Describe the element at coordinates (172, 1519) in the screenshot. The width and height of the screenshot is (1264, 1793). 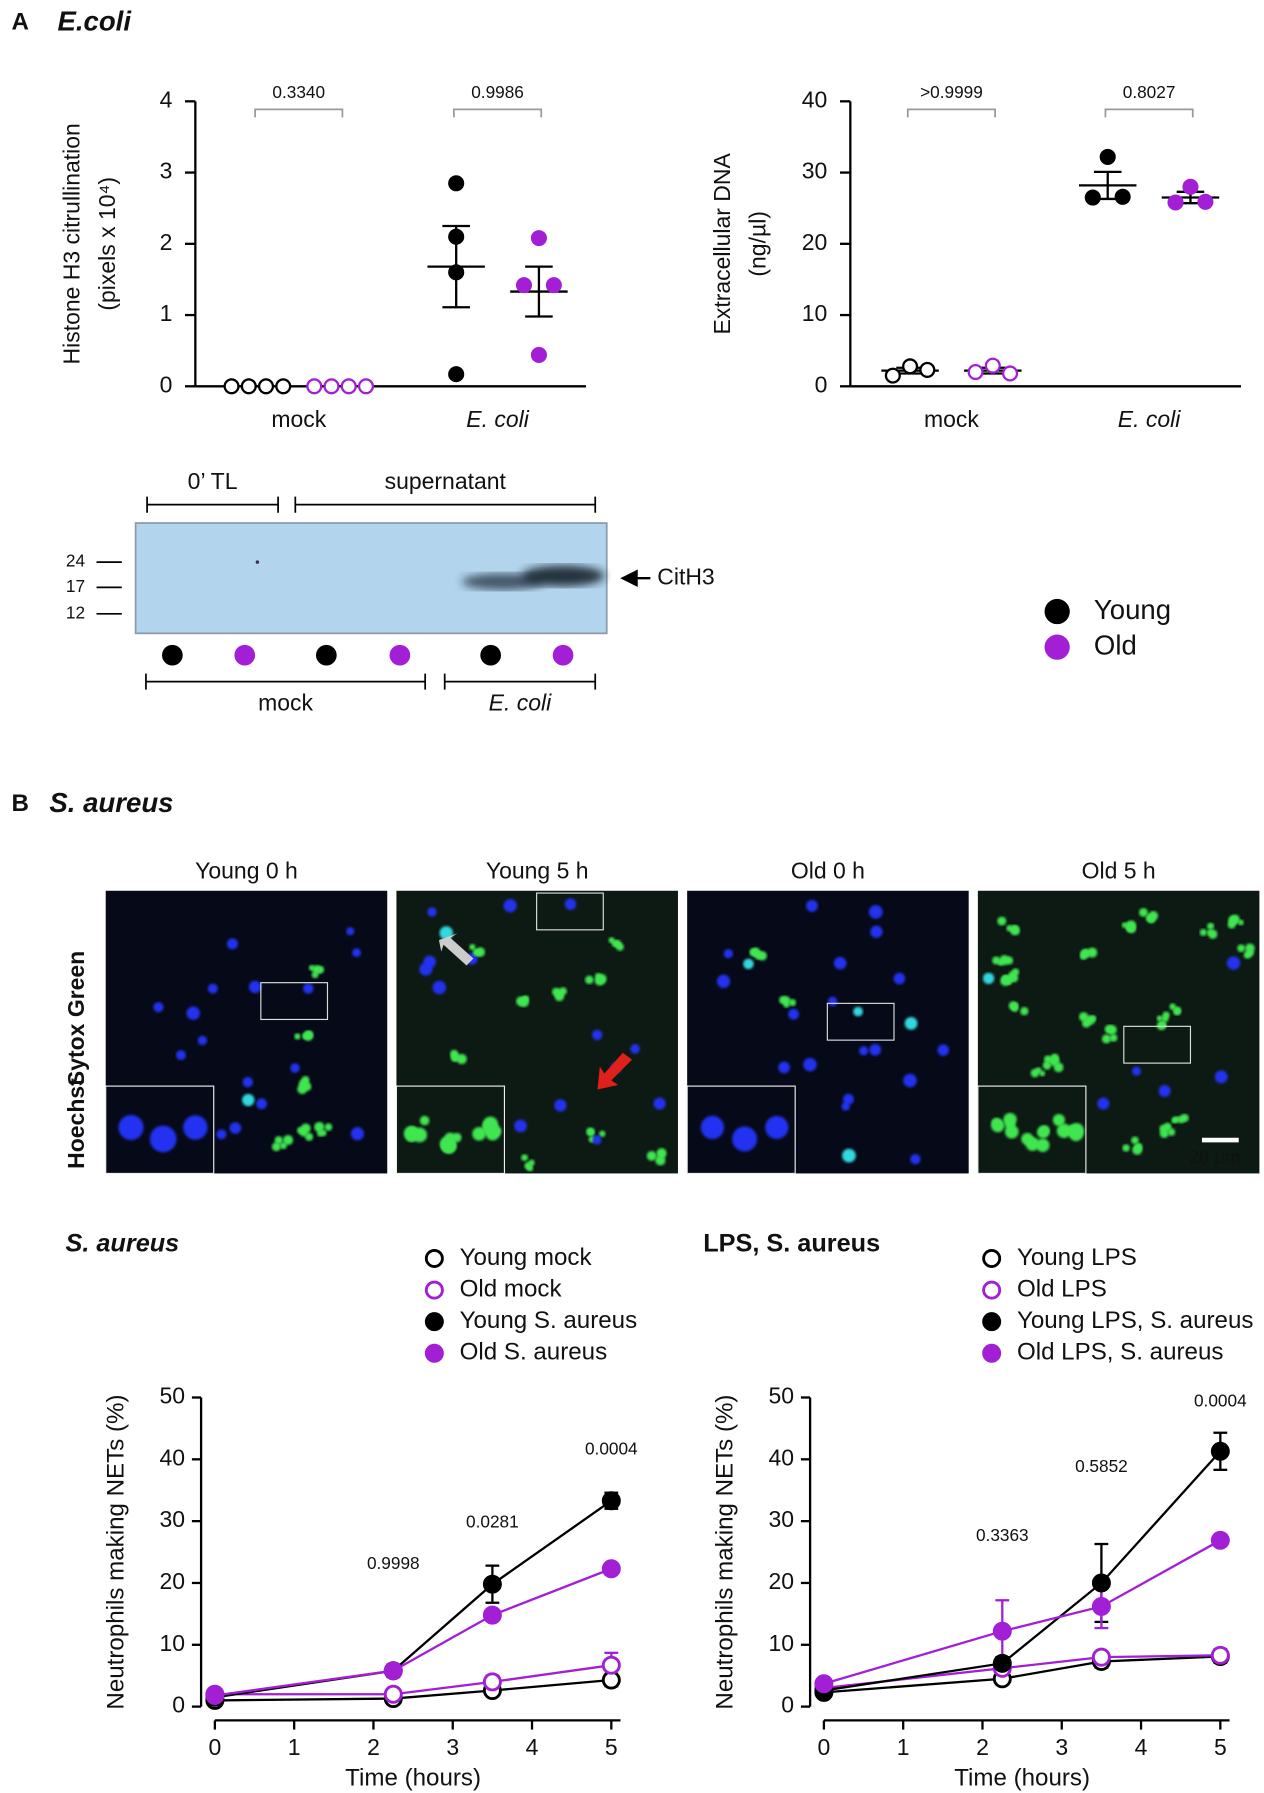
I see `y-tick-label: 30` at that location.